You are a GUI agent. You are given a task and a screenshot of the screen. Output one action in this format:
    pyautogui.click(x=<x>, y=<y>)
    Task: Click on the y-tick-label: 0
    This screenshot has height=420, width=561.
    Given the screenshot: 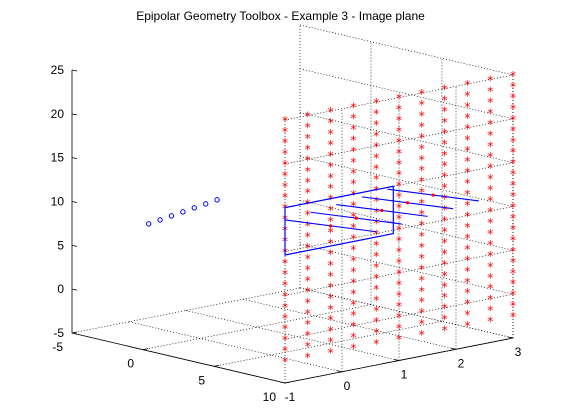 What is the action you would take?
    pyautogui.click(x=347, y=386)
    